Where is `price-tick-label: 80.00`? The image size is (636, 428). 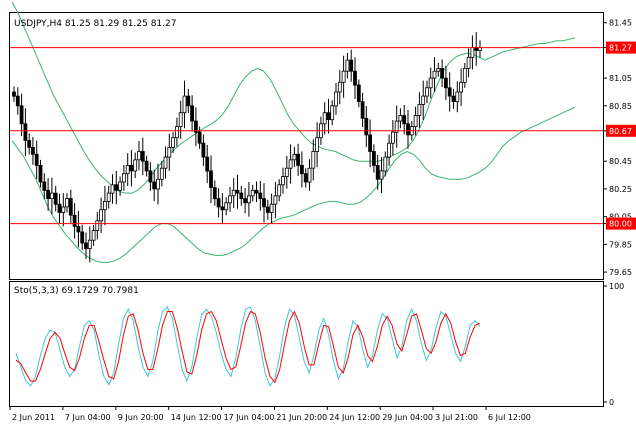 price-tick-label: 80.00 is located at coordinates (620, 224).